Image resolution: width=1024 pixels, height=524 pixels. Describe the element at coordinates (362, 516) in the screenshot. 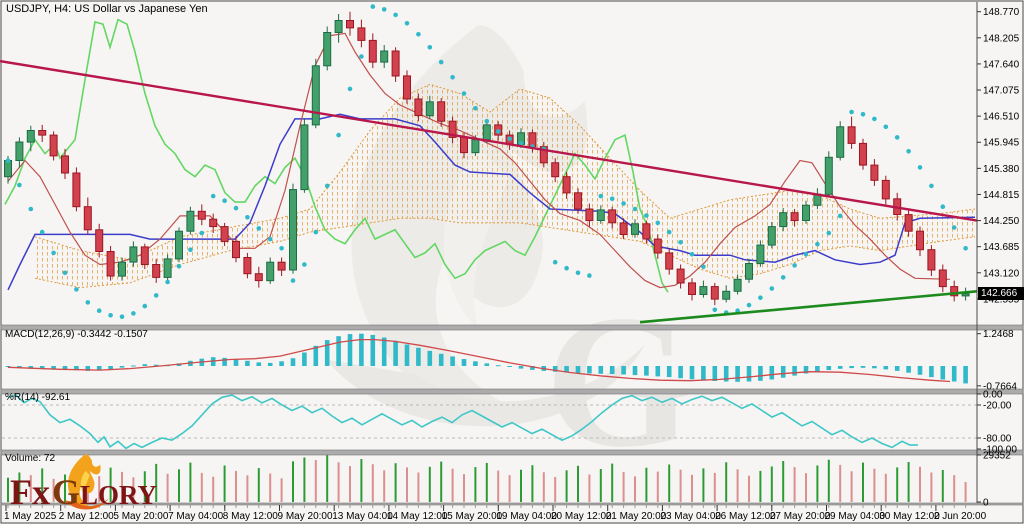

I see `time-axis-label: 13 May 04:00` at that location.